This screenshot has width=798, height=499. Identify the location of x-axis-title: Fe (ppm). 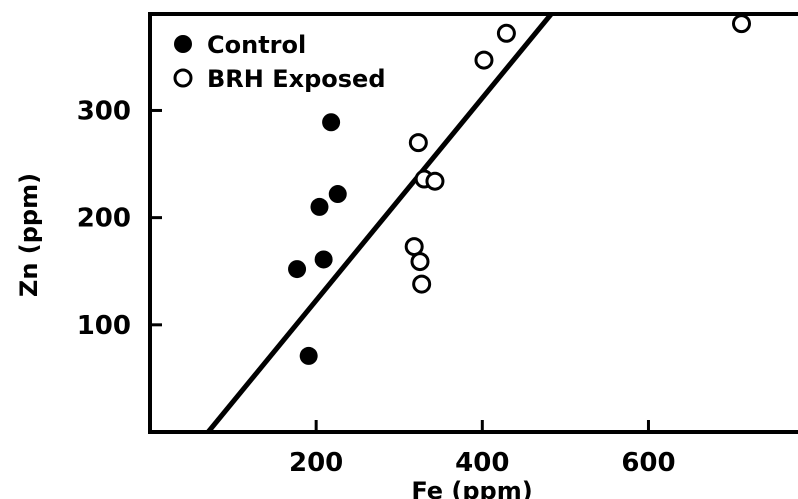
(471, 488).